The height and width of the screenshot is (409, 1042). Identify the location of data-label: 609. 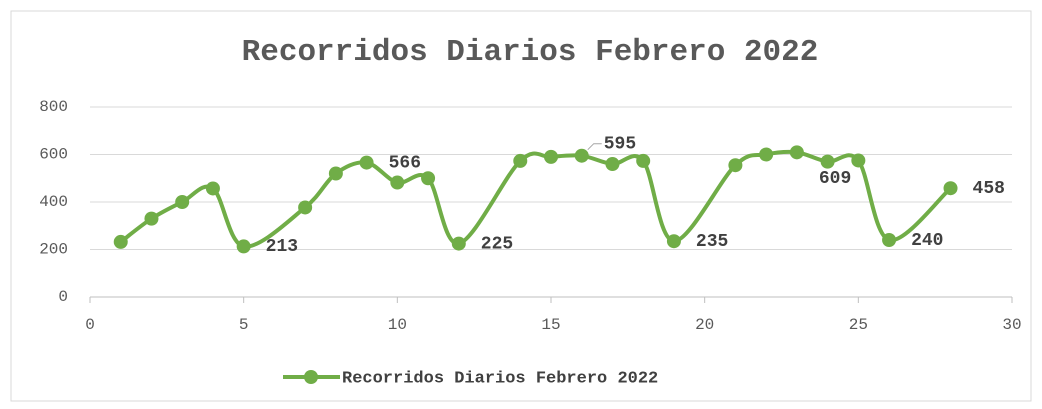
(835, 179).